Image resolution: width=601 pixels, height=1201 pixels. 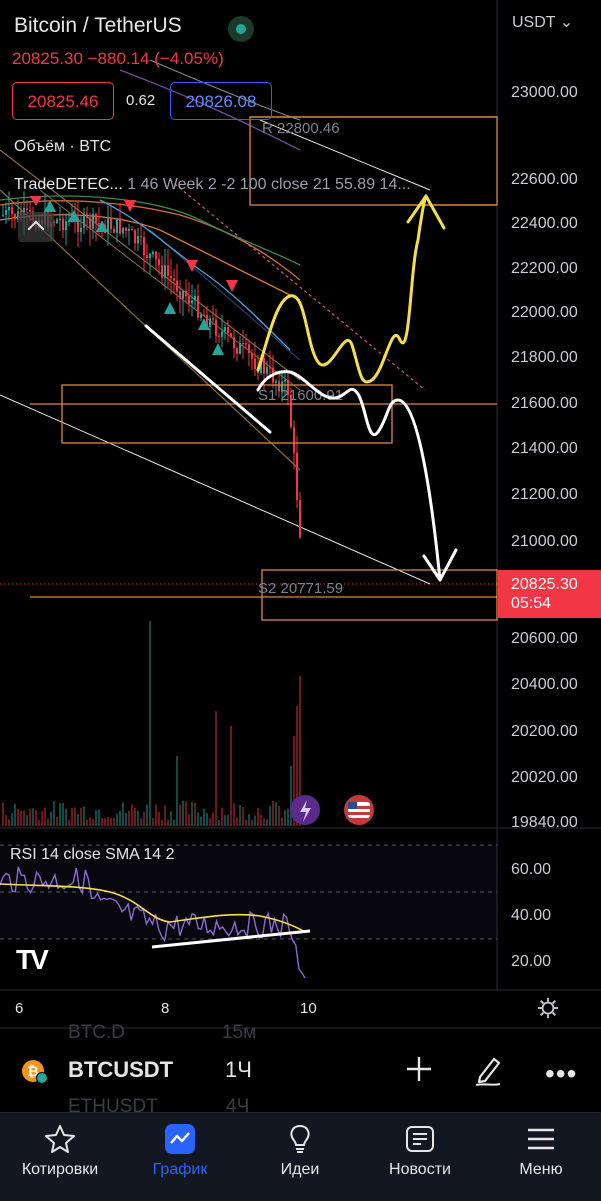 I want to click on rsi-tick: 40.00, so click(x=531, y=915).